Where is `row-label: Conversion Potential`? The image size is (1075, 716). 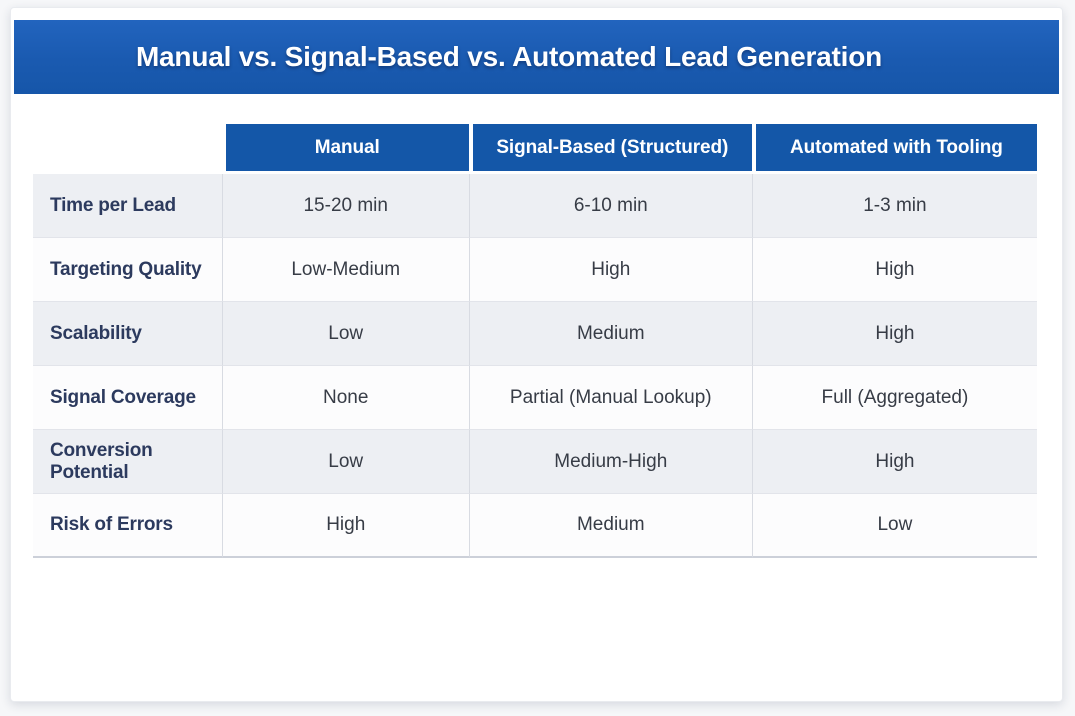
row-label: Conversion Potential is located at coordinates (127, 462).